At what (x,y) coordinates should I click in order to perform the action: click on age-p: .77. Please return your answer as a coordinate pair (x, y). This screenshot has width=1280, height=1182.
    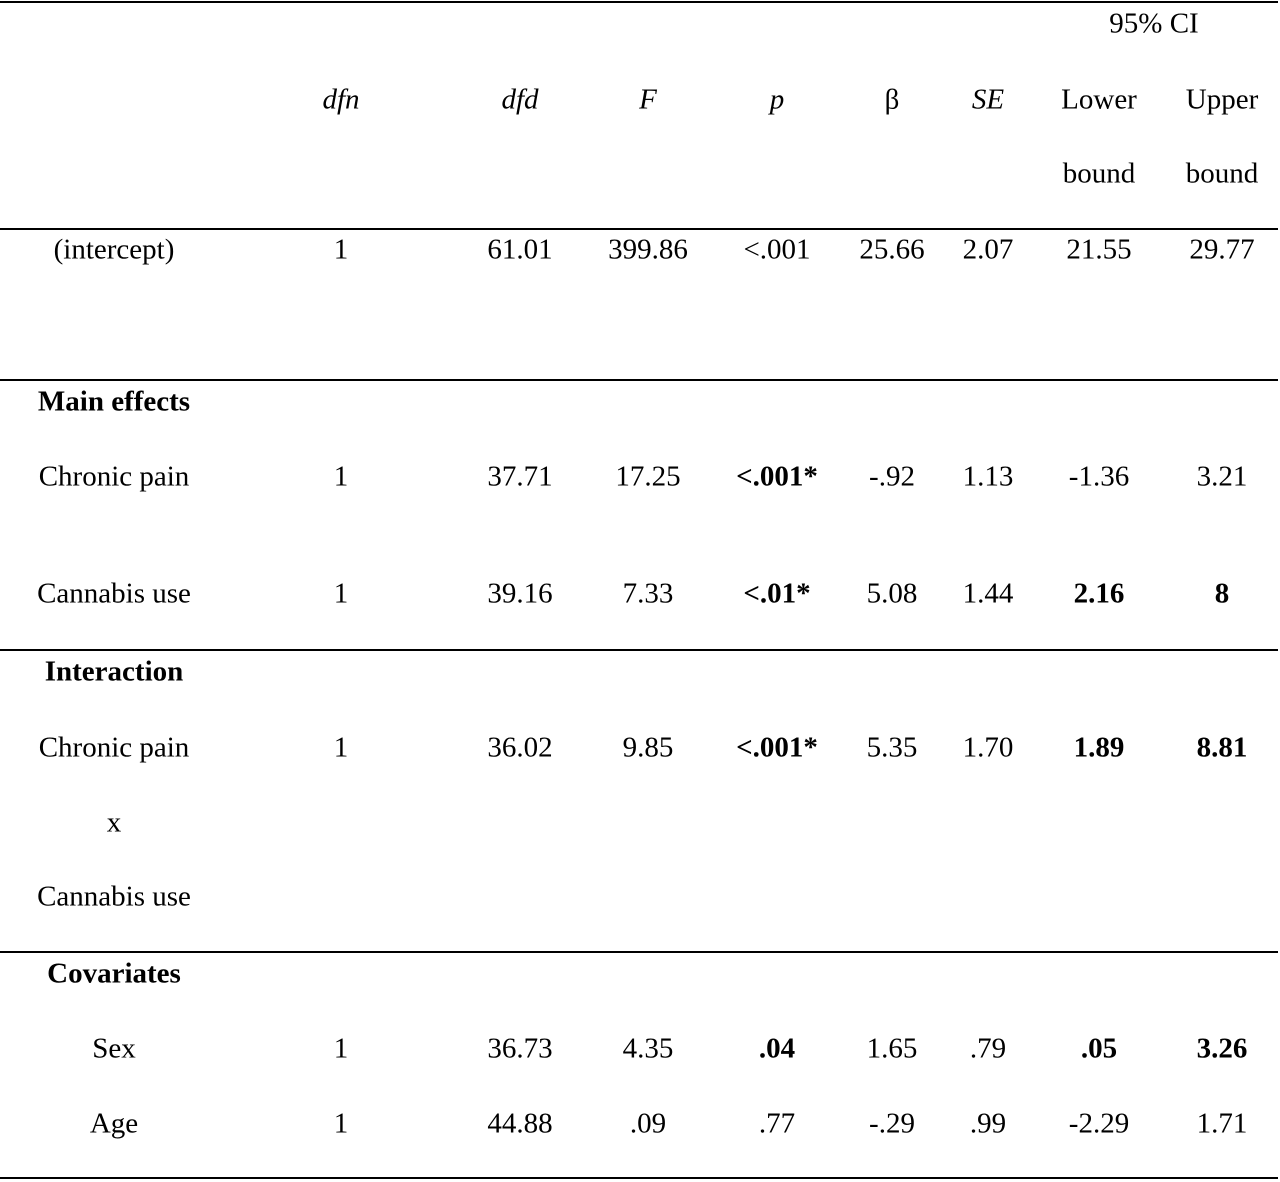
    Looking at the image, I should click on (777, 1123).